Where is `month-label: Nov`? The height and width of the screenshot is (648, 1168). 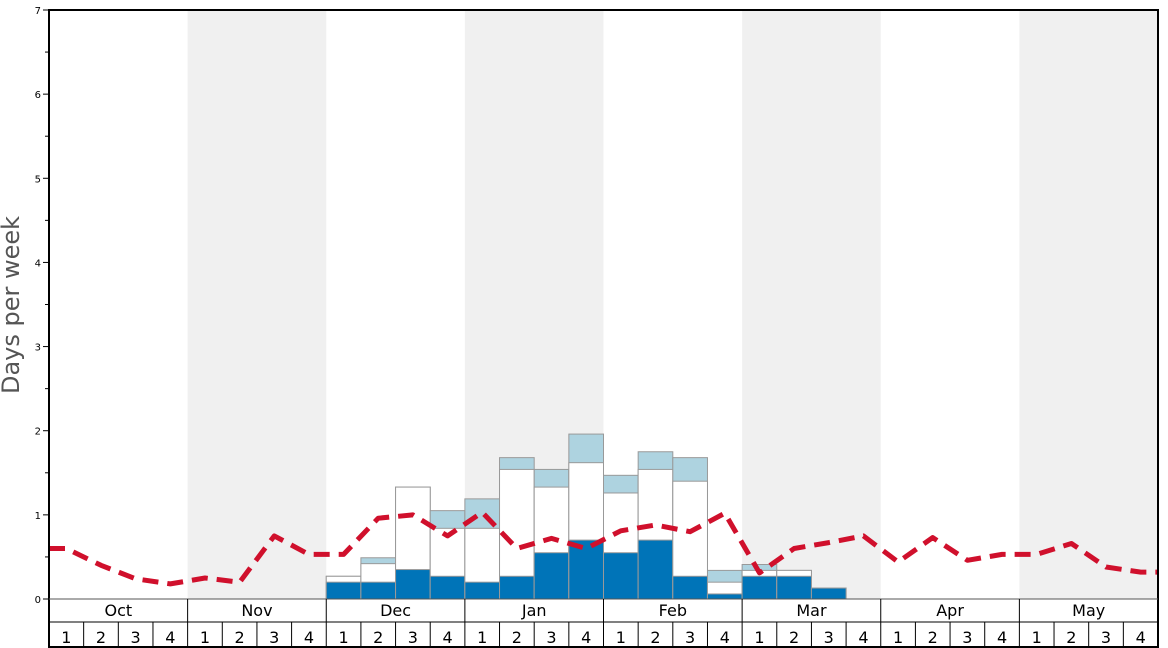 month-label: Nov is located at coordinates (256, 610).